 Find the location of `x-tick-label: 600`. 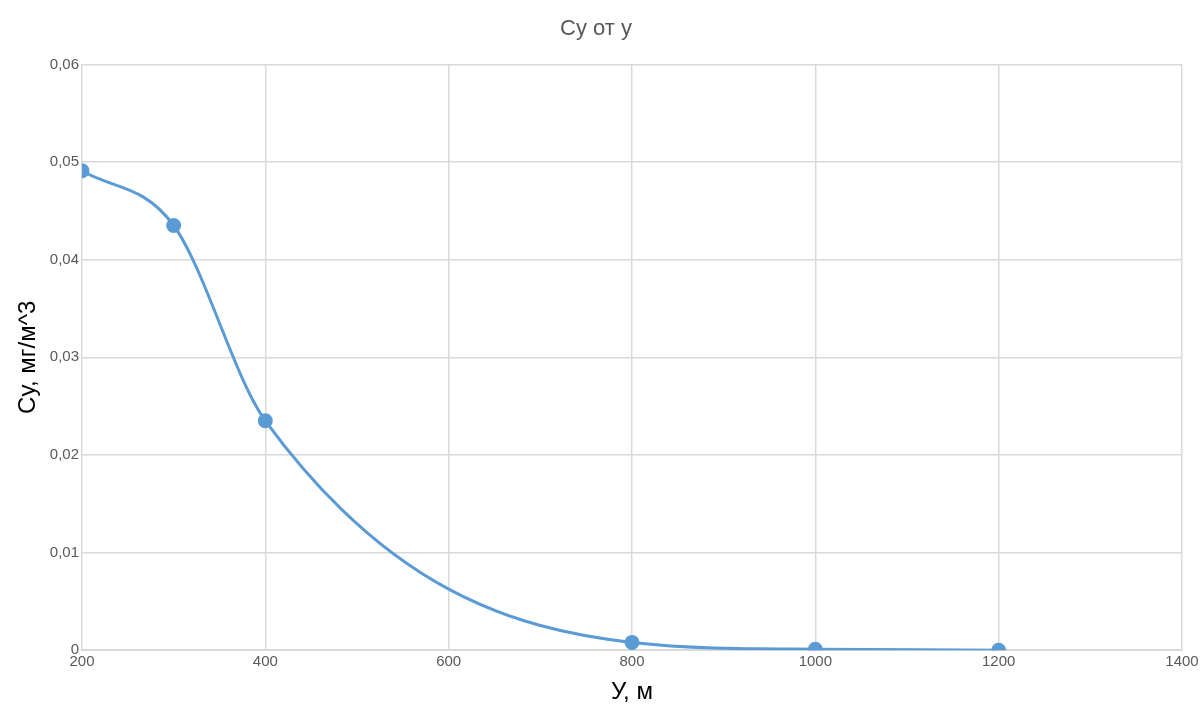

x-tick-label: 600 is located at coordinates (449, 661).